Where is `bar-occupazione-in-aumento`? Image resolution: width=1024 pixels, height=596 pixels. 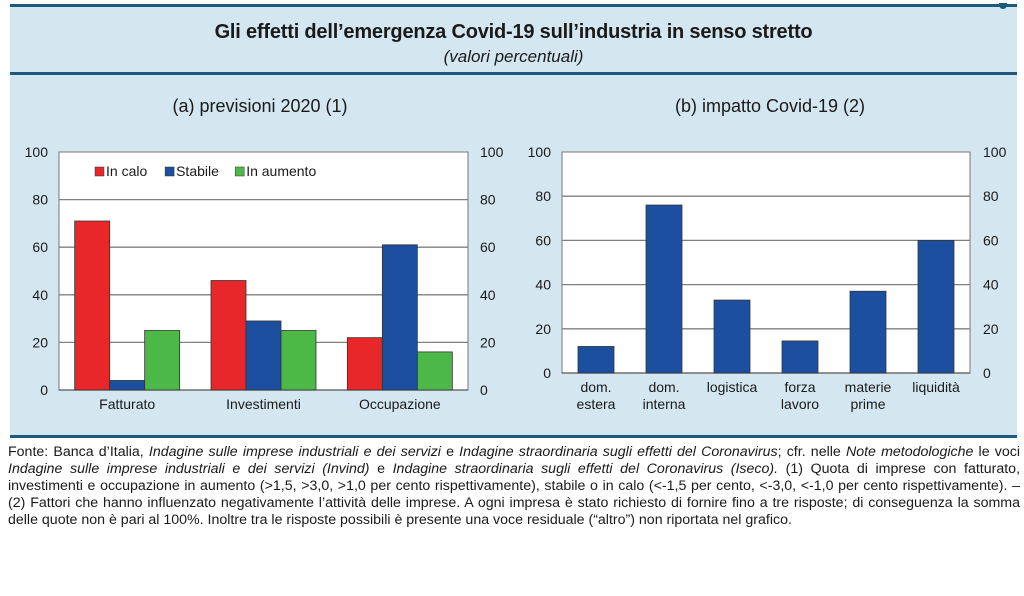
bar-occupazione-in-aumento is located at coordinates (434, 371).